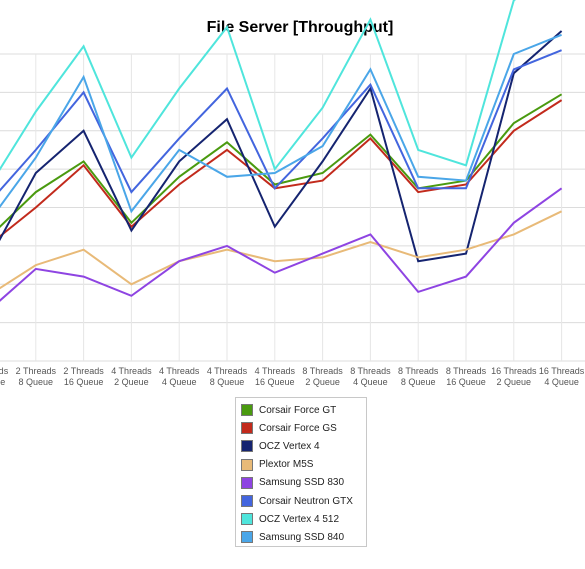 The width and height of the screenshot is (585, 569). I want to click on x-tick-label: 2 Threads 8 Queue, so click(36, 376).